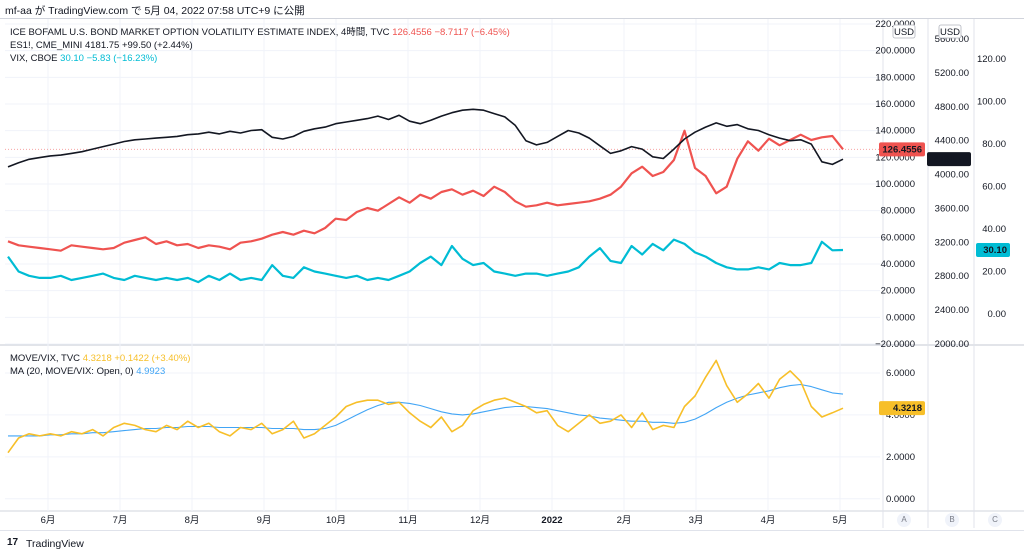 This screenshot has height=554, width=1024. I want to click on legend-main-row: ES1!, CME_MINI 4181.75 +99.50 (+2.44%), so click(260, 46).